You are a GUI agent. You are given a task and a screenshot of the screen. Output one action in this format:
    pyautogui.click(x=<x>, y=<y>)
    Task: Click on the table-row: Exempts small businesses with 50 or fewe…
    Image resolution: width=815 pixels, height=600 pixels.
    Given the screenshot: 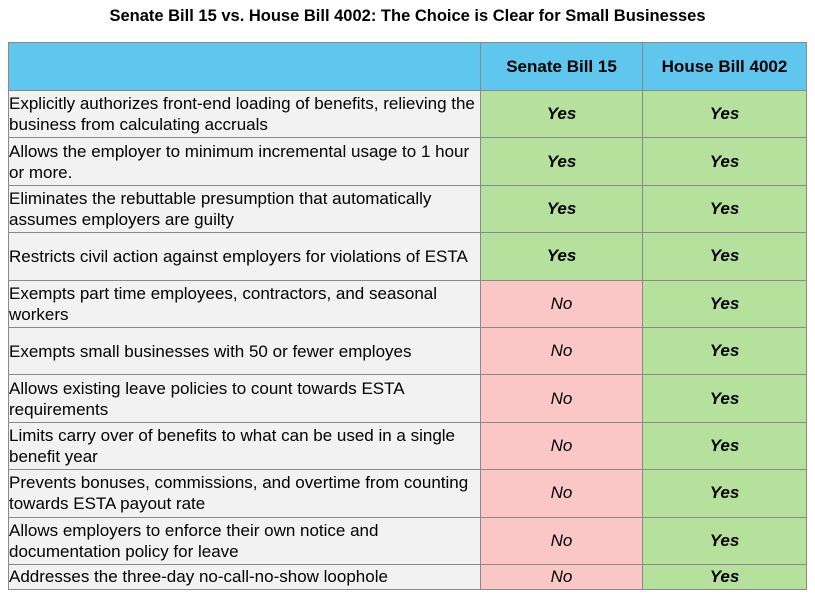 What is the action you would take?
    pyautogui.click(x=407, y=351)
    